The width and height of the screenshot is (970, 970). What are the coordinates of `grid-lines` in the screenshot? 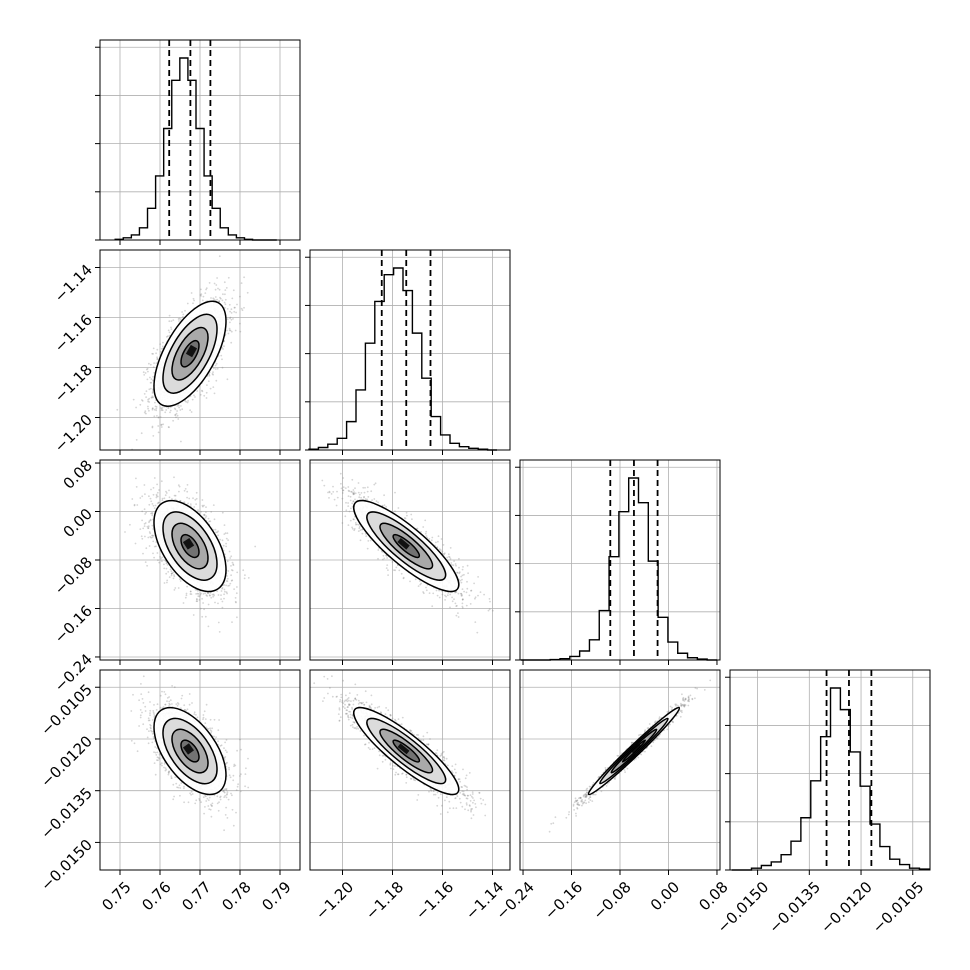 It's located at (410, 350).